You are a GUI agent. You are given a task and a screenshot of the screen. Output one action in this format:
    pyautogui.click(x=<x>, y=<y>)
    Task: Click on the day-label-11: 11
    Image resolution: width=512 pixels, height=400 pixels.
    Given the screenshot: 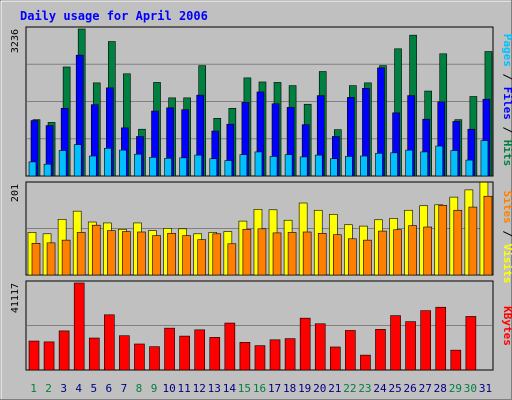 What is the action you would take?
    pyautogui.click(x=184, y=388)
    